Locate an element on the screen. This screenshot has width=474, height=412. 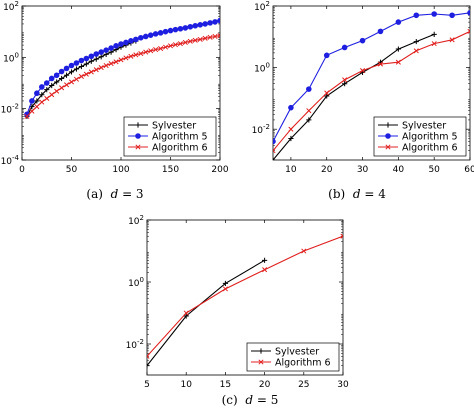
x-tick-label: 40 is located at coordinates (399, 170).